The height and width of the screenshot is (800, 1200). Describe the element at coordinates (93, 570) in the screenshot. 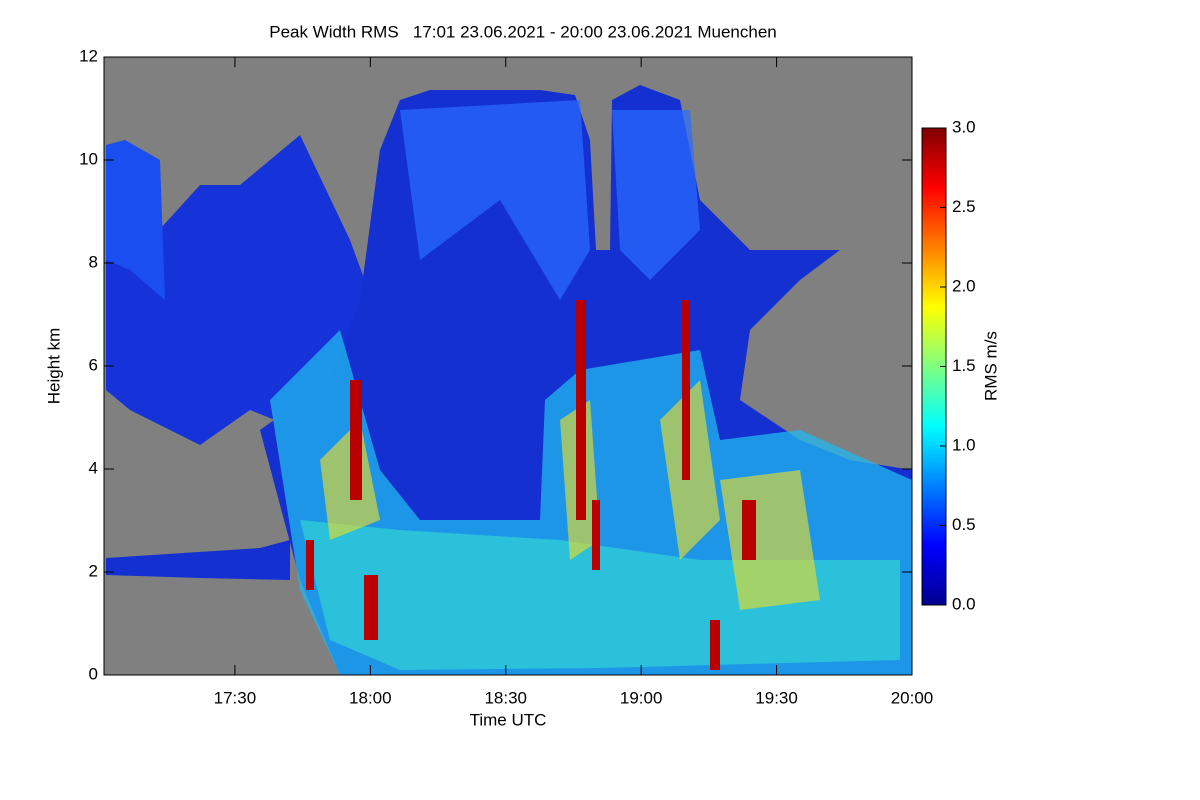

I see `y-tick-label: 2` at that location.